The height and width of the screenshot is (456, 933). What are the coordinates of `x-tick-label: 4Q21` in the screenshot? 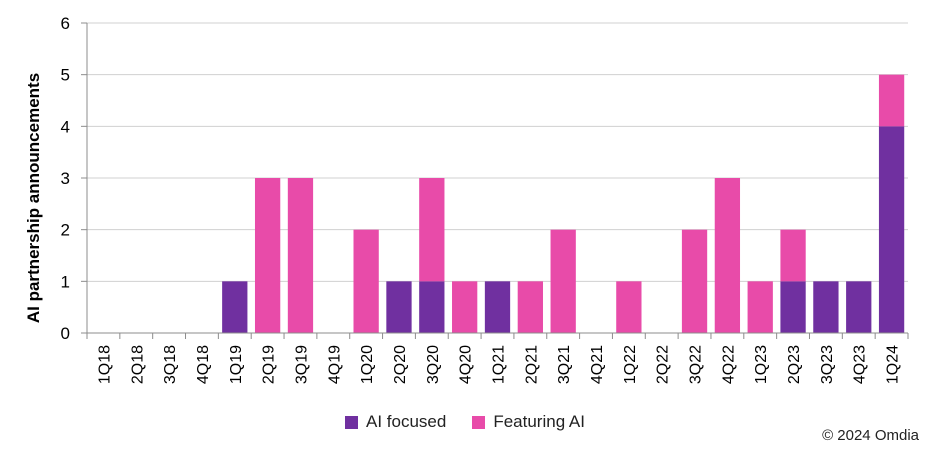 It's located at (597, 364).